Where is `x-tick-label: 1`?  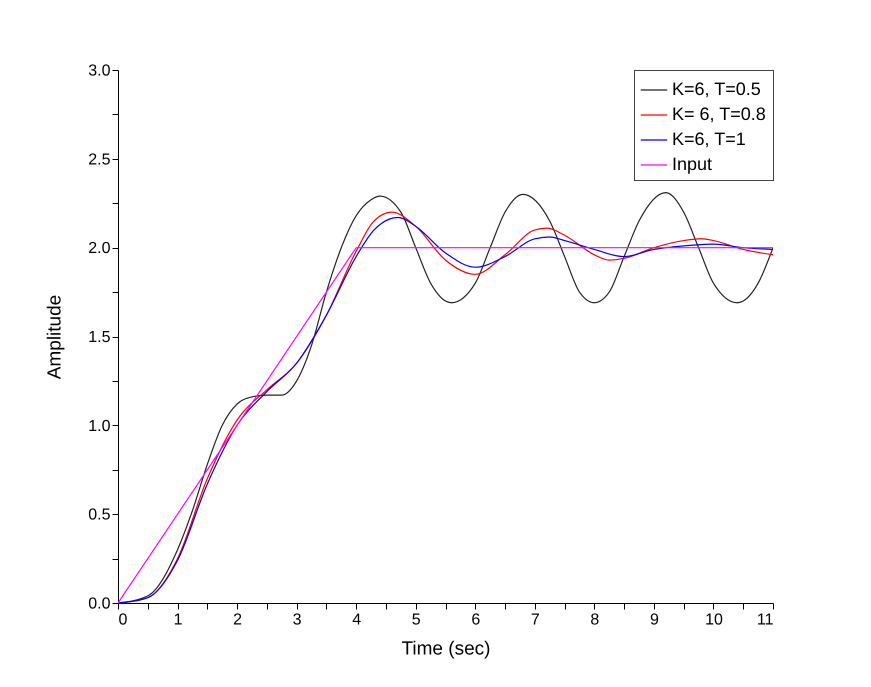 x-tick-label: 1 is located at coordinates (178, 620).